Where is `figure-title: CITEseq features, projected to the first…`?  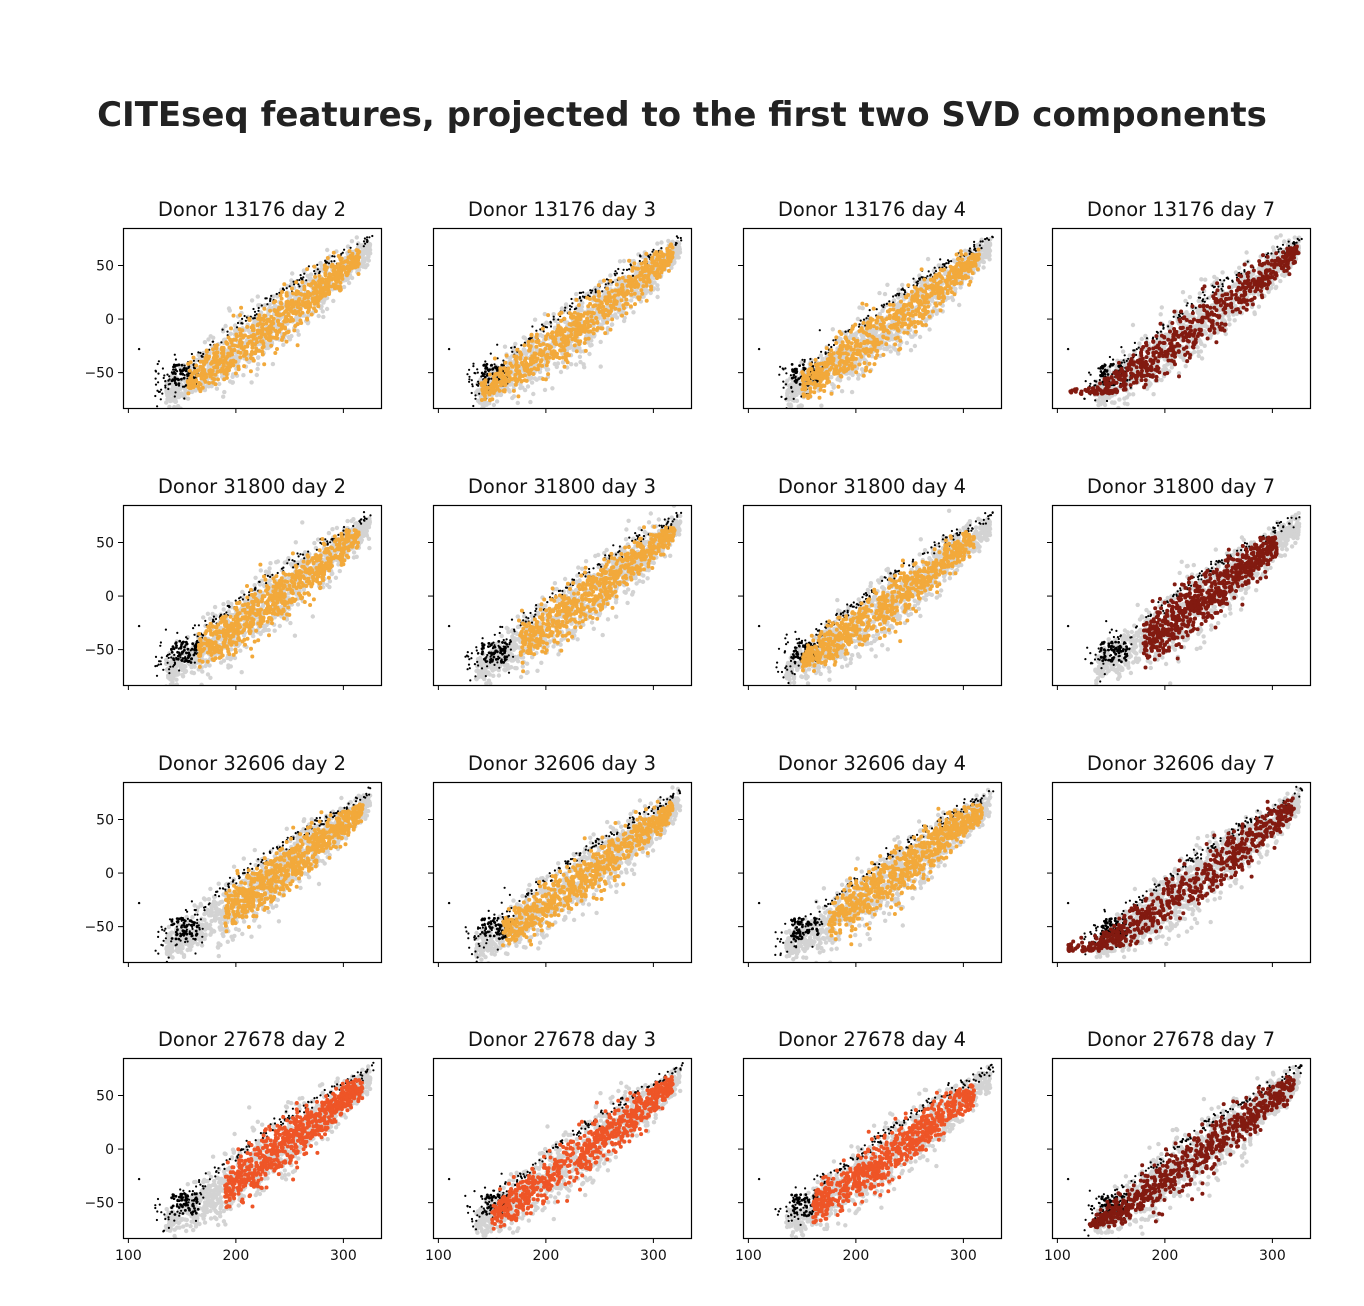 figure-title: CITEseq features, projected to the first… is located at coordinates (682, 115).